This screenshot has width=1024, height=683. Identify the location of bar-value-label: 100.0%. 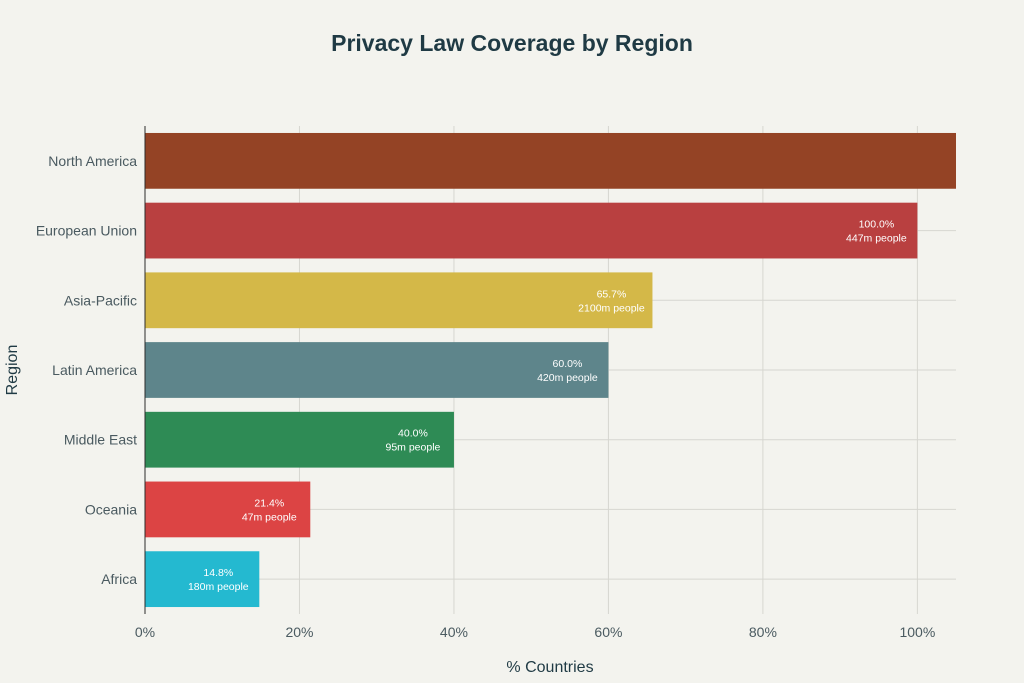
(877, 225).